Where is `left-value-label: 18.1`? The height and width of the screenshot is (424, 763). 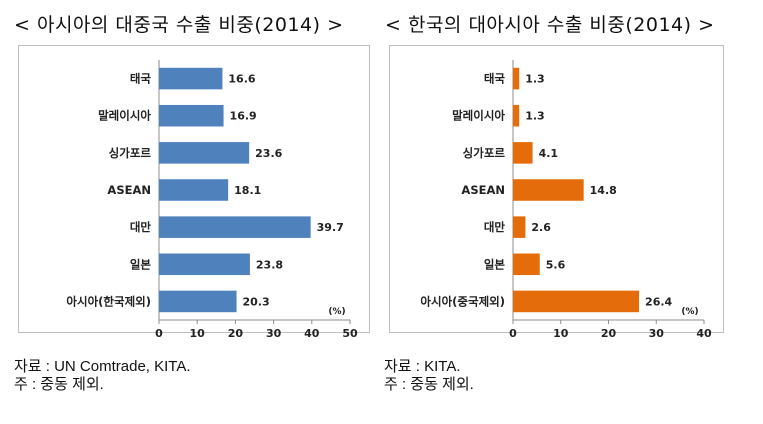
left-value-label: 18.1 is located at coordinates (247, 190).